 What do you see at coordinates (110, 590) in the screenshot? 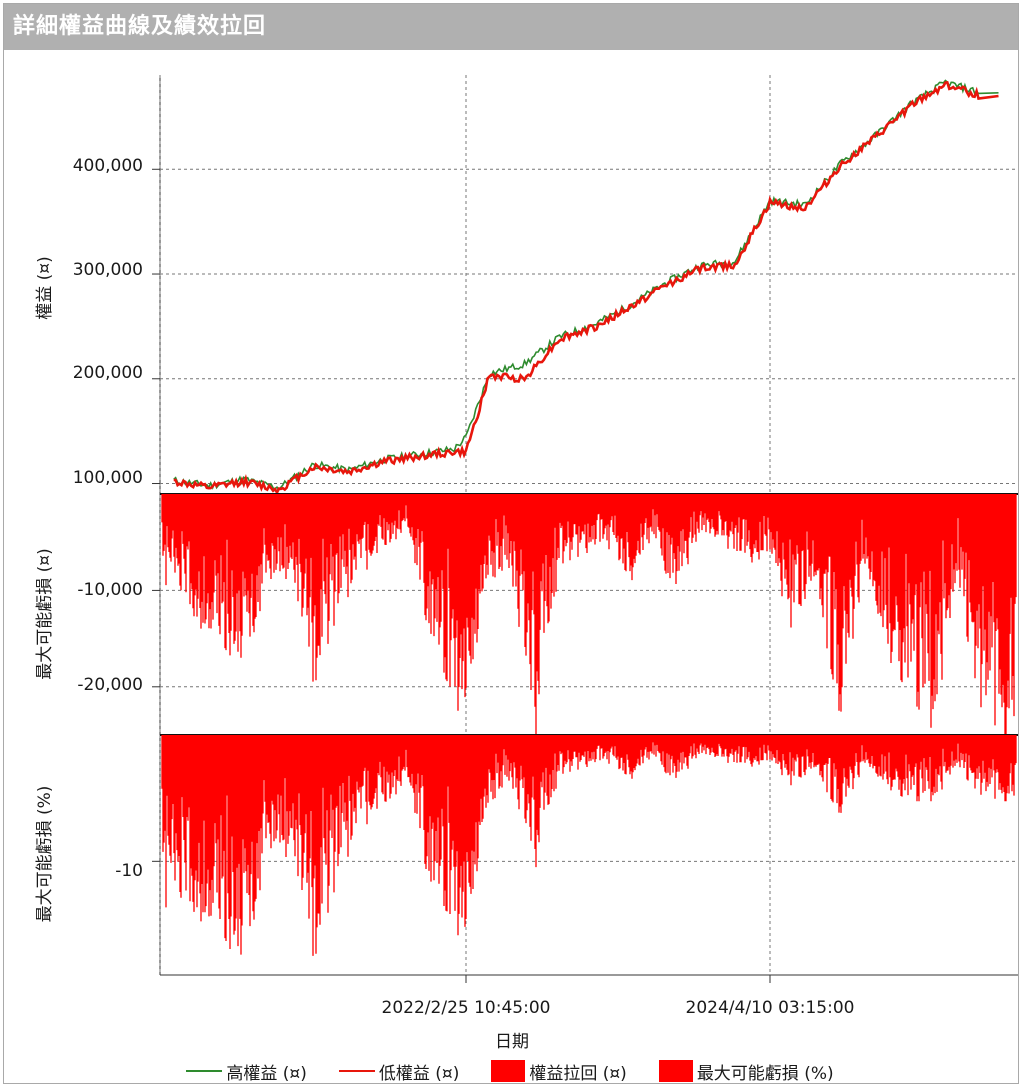
I see `dd-abs-ytick-10000: -10,000` at bounding box center [110, 590].